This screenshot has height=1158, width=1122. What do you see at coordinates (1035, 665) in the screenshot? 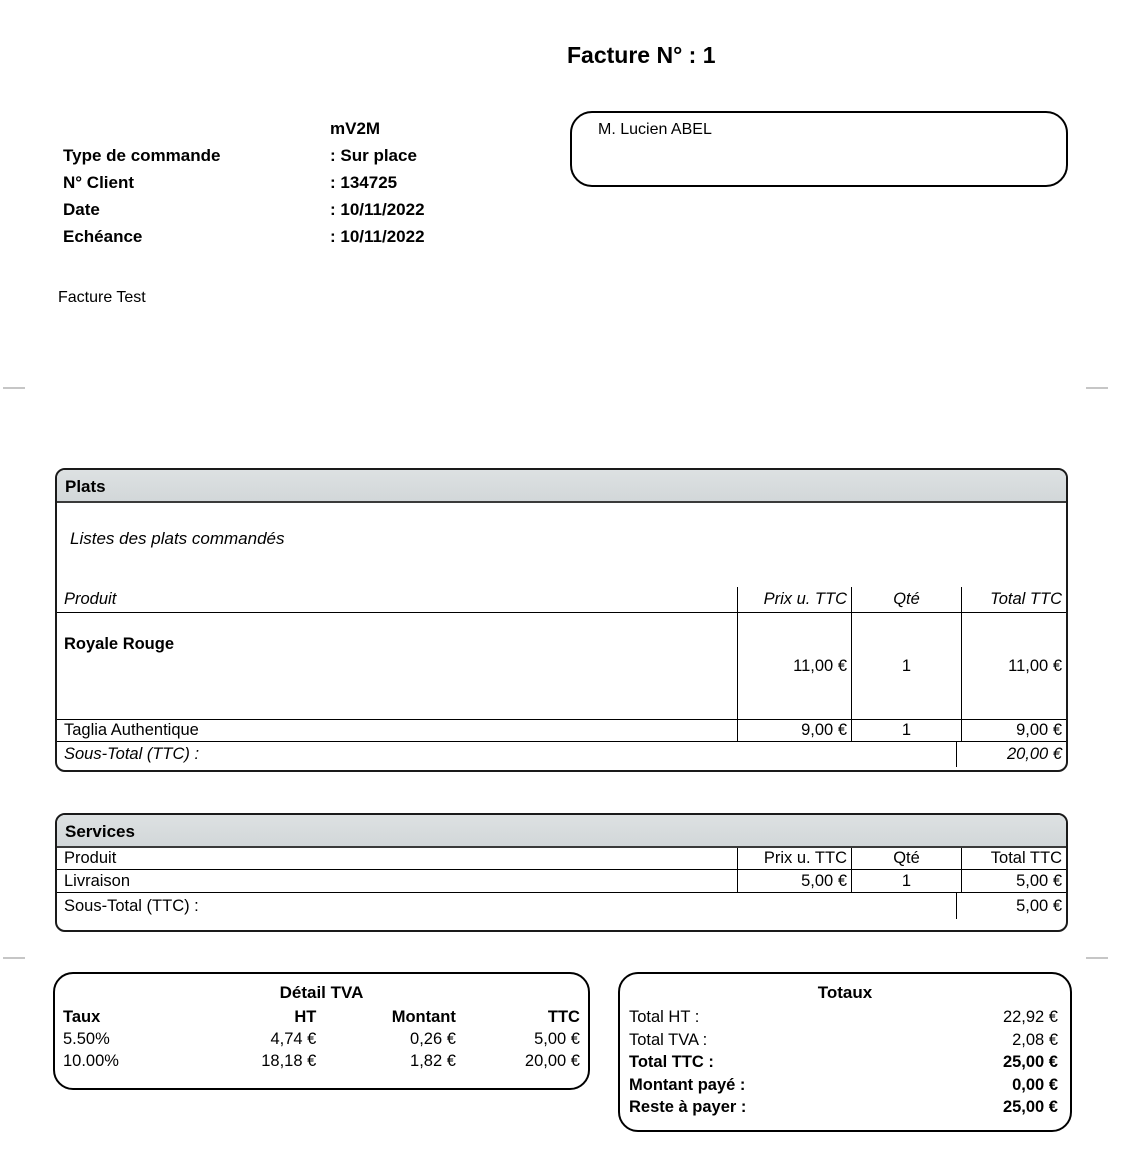
I see `cell-total-value: 11,00 €` at bounding box center [1035, 665].